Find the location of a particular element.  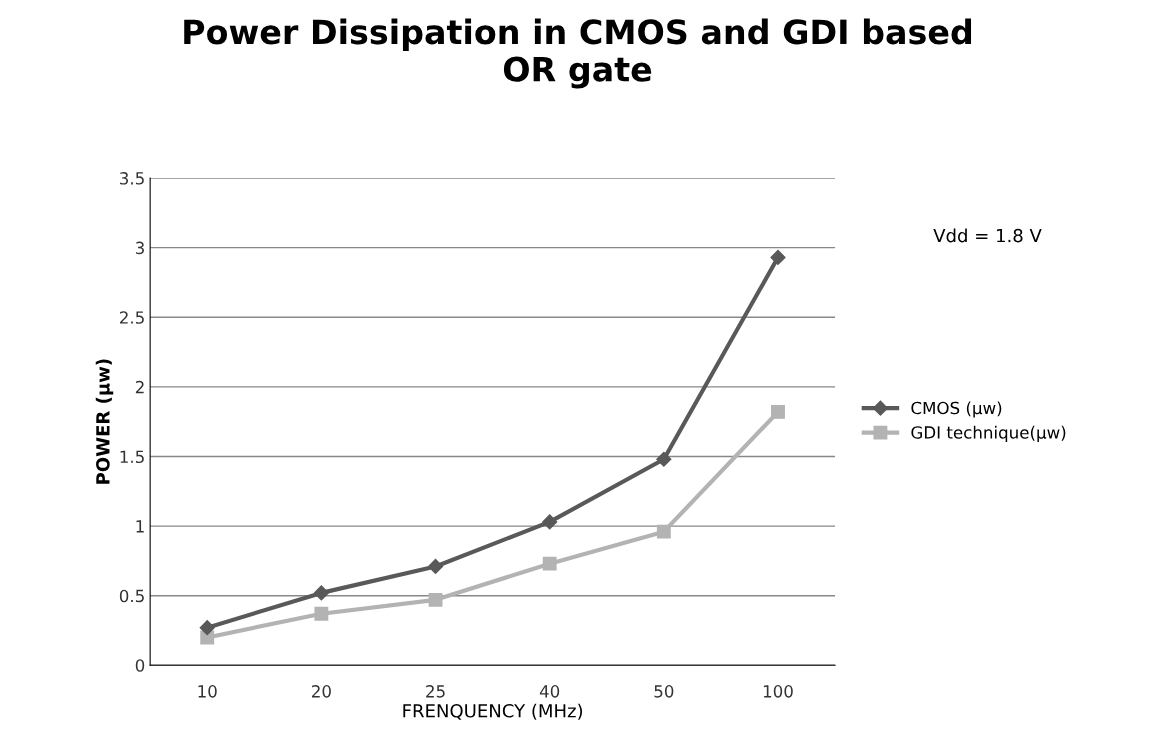

legend-label: CMOS (µw) is located at coordinates (956, 409).